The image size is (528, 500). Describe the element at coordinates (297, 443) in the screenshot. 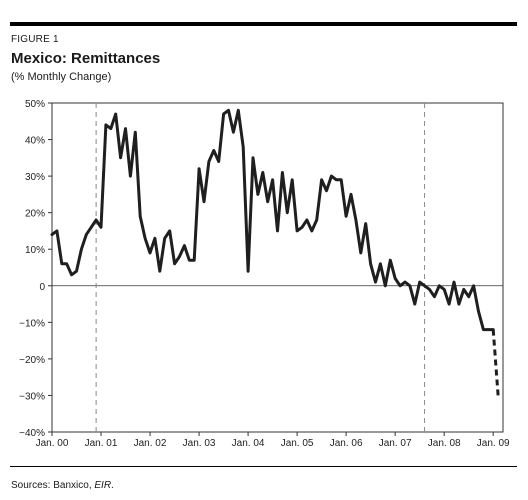

I see `x-tick-label: Jan. 05` at that location.